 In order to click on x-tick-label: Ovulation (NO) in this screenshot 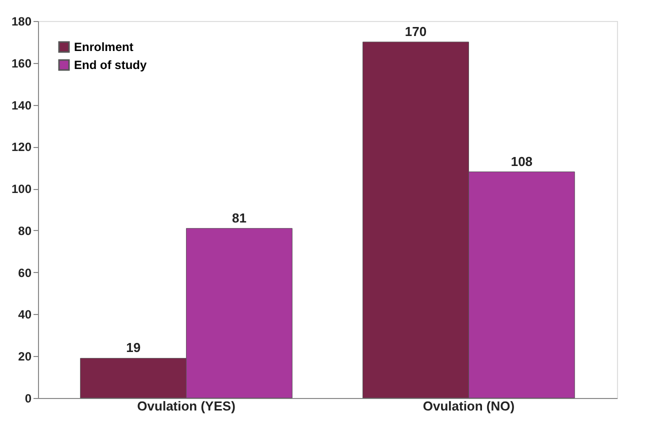, I will do `click(468, 406)`.